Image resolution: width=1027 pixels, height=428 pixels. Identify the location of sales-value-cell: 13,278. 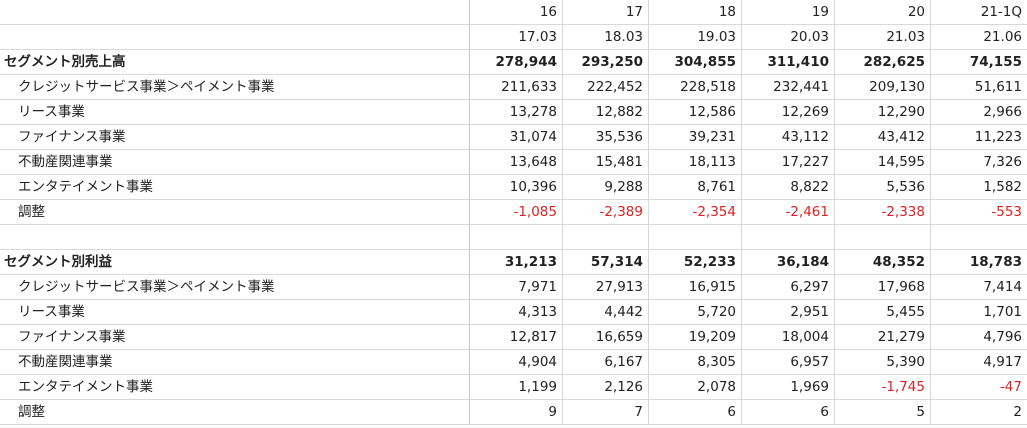
(517, 112).